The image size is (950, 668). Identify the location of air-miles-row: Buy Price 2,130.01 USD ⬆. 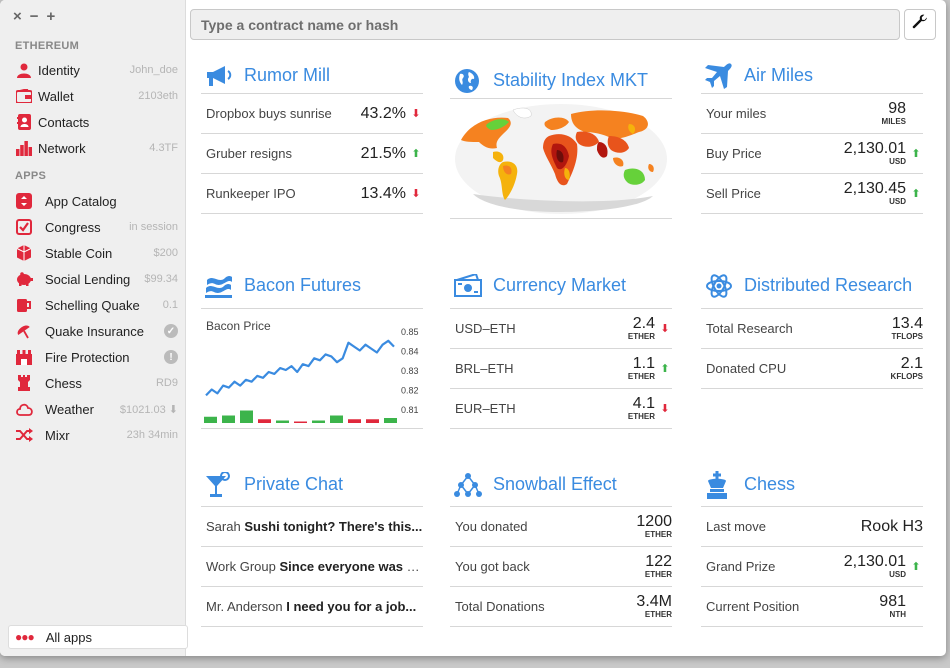
(812, 154).